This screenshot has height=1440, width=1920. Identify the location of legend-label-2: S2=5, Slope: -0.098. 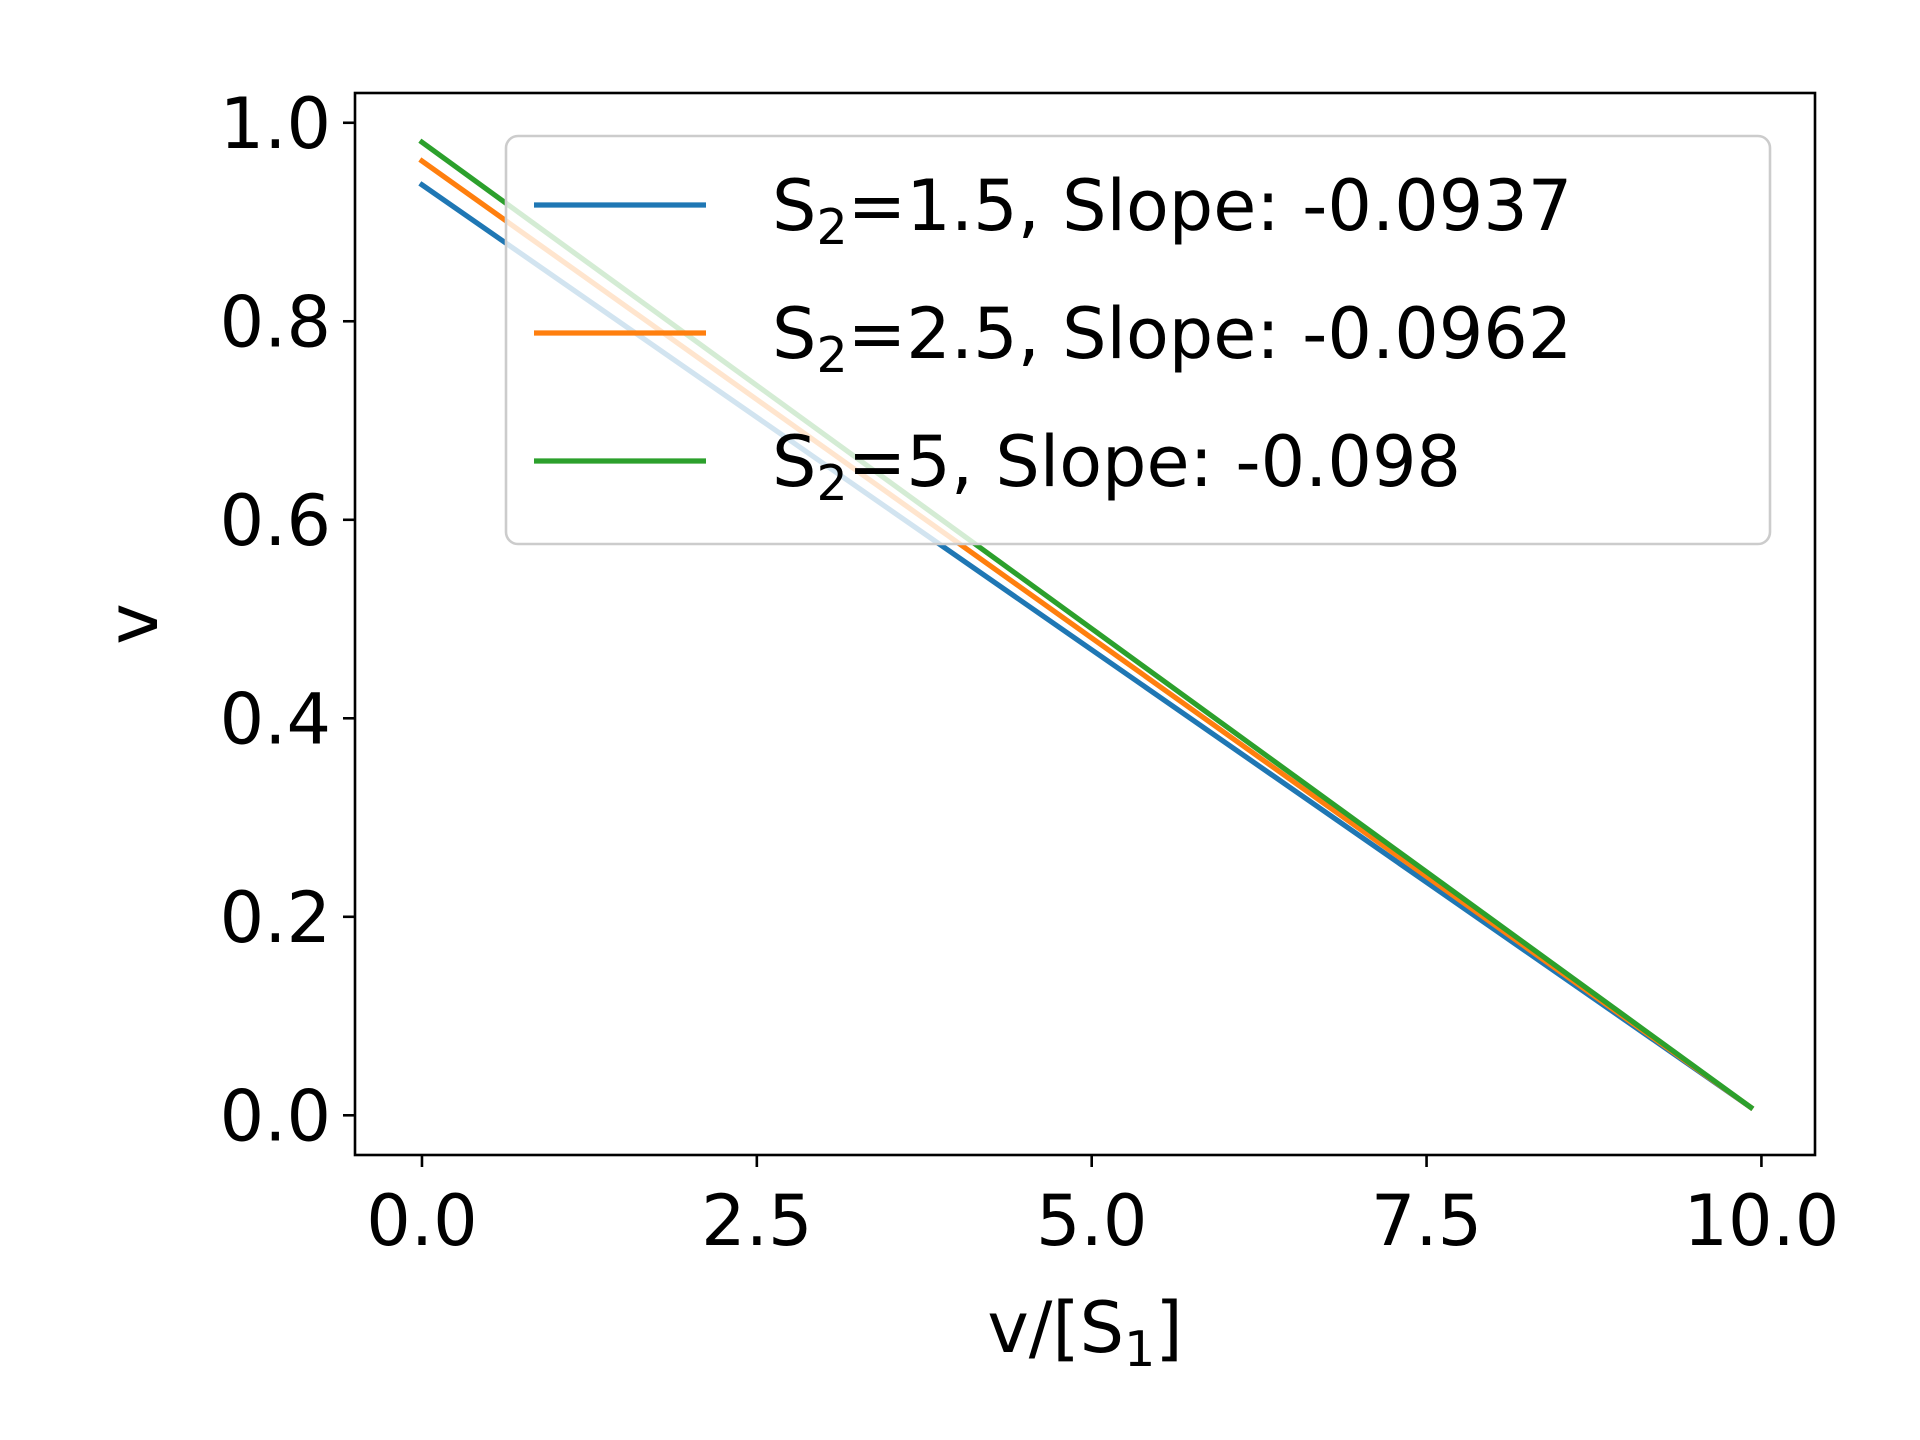
(1116, 466).